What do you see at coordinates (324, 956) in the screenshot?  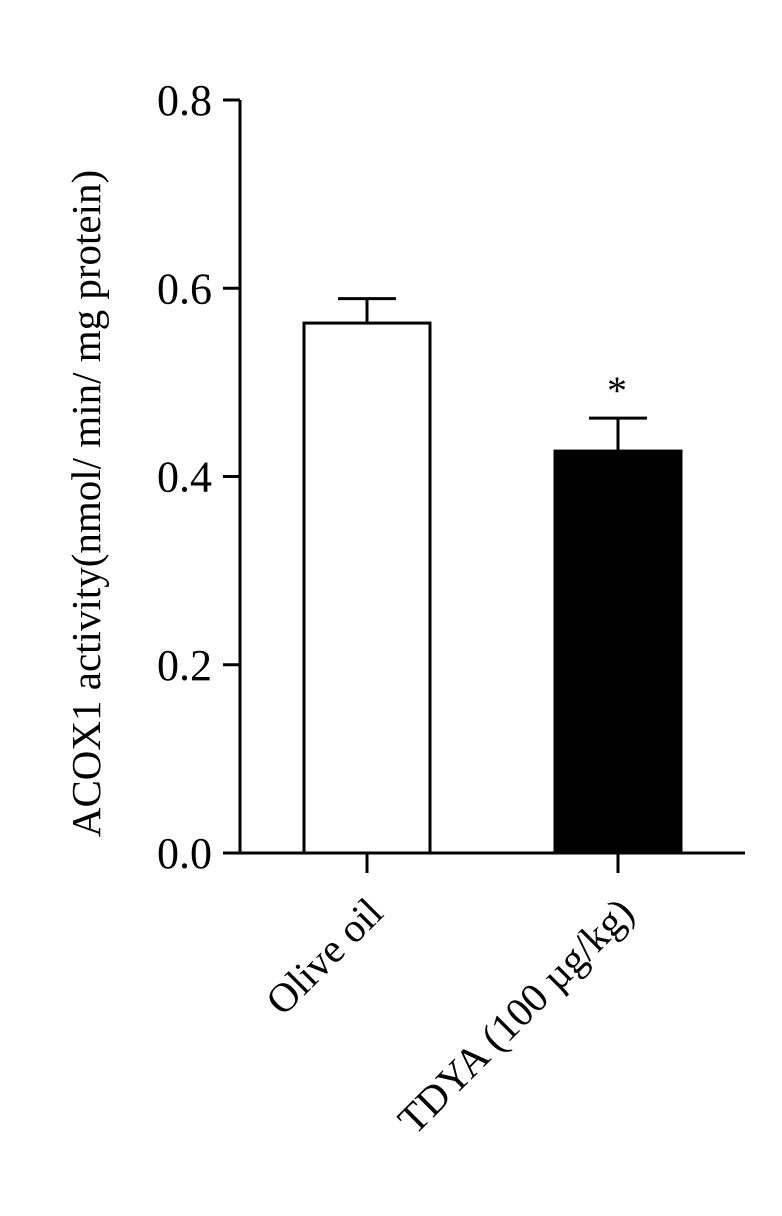 I see `x-category-label: Olive oil` at bounding box center [324, 956].